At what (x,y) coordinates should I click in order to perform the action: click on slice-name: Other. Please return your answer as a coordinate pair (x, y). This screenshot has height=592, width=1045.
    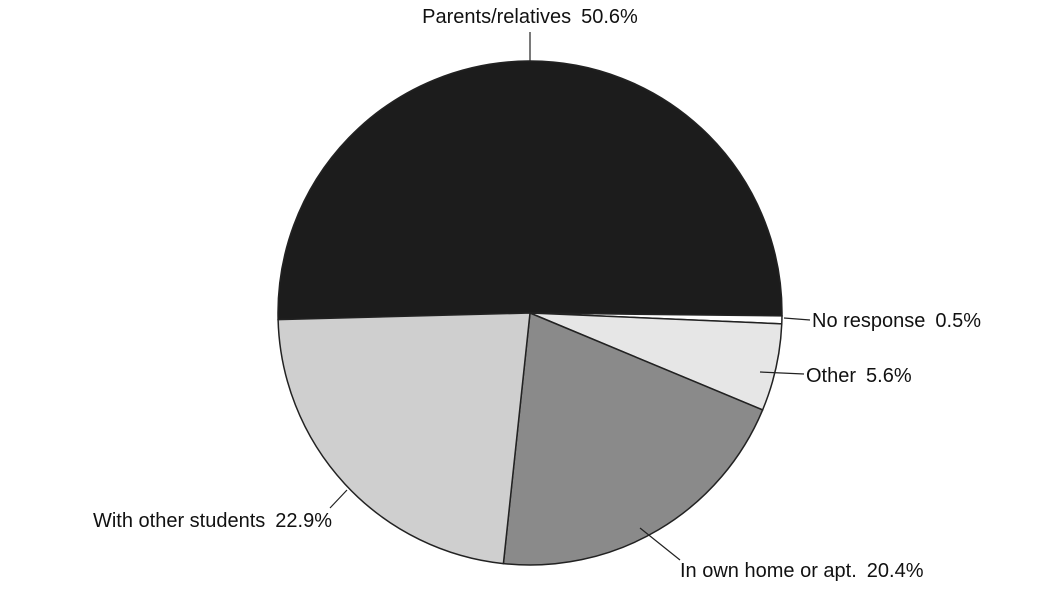
    Looking at the image, I should click on (831, 376).